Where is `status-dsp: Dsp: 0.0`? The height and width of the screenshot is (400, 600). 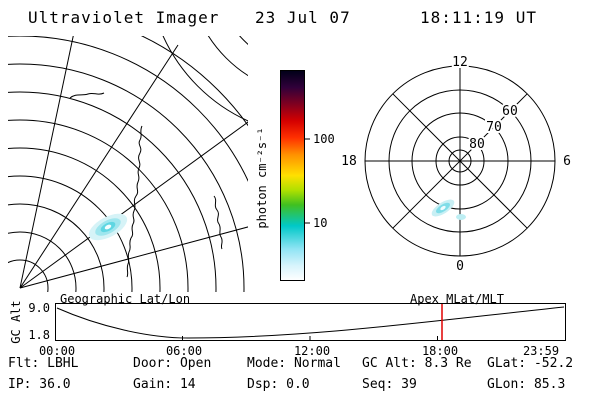 status-dsp: Dsp: 0.0 is located at coordinates (278, 384).